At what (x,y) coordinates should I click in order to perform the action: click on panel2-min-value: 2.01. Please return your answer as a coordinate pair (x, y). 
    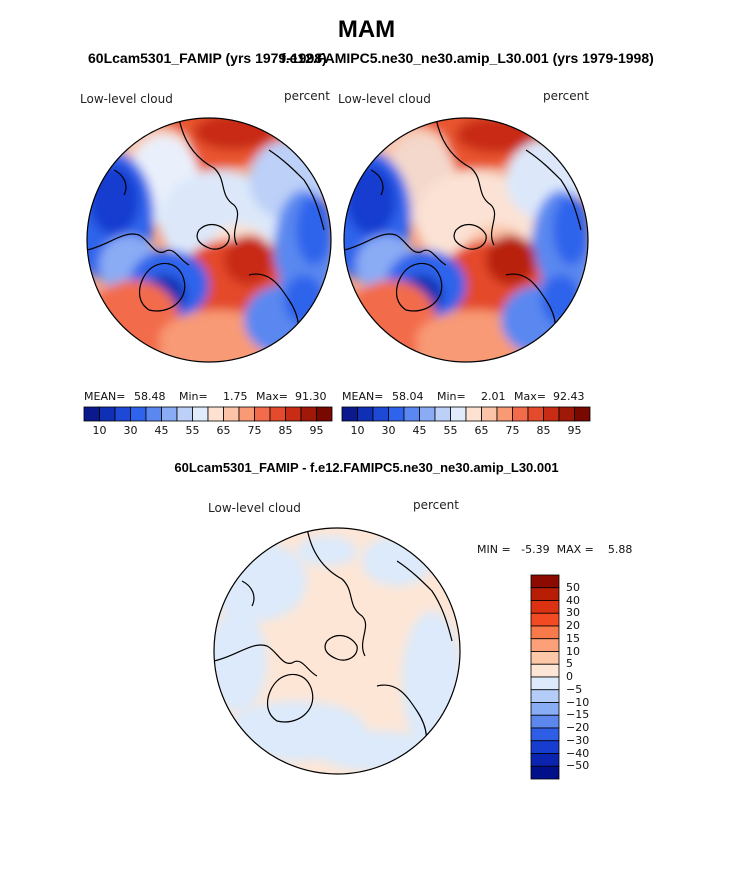
    Looking at the image, I should click on (493, 396).